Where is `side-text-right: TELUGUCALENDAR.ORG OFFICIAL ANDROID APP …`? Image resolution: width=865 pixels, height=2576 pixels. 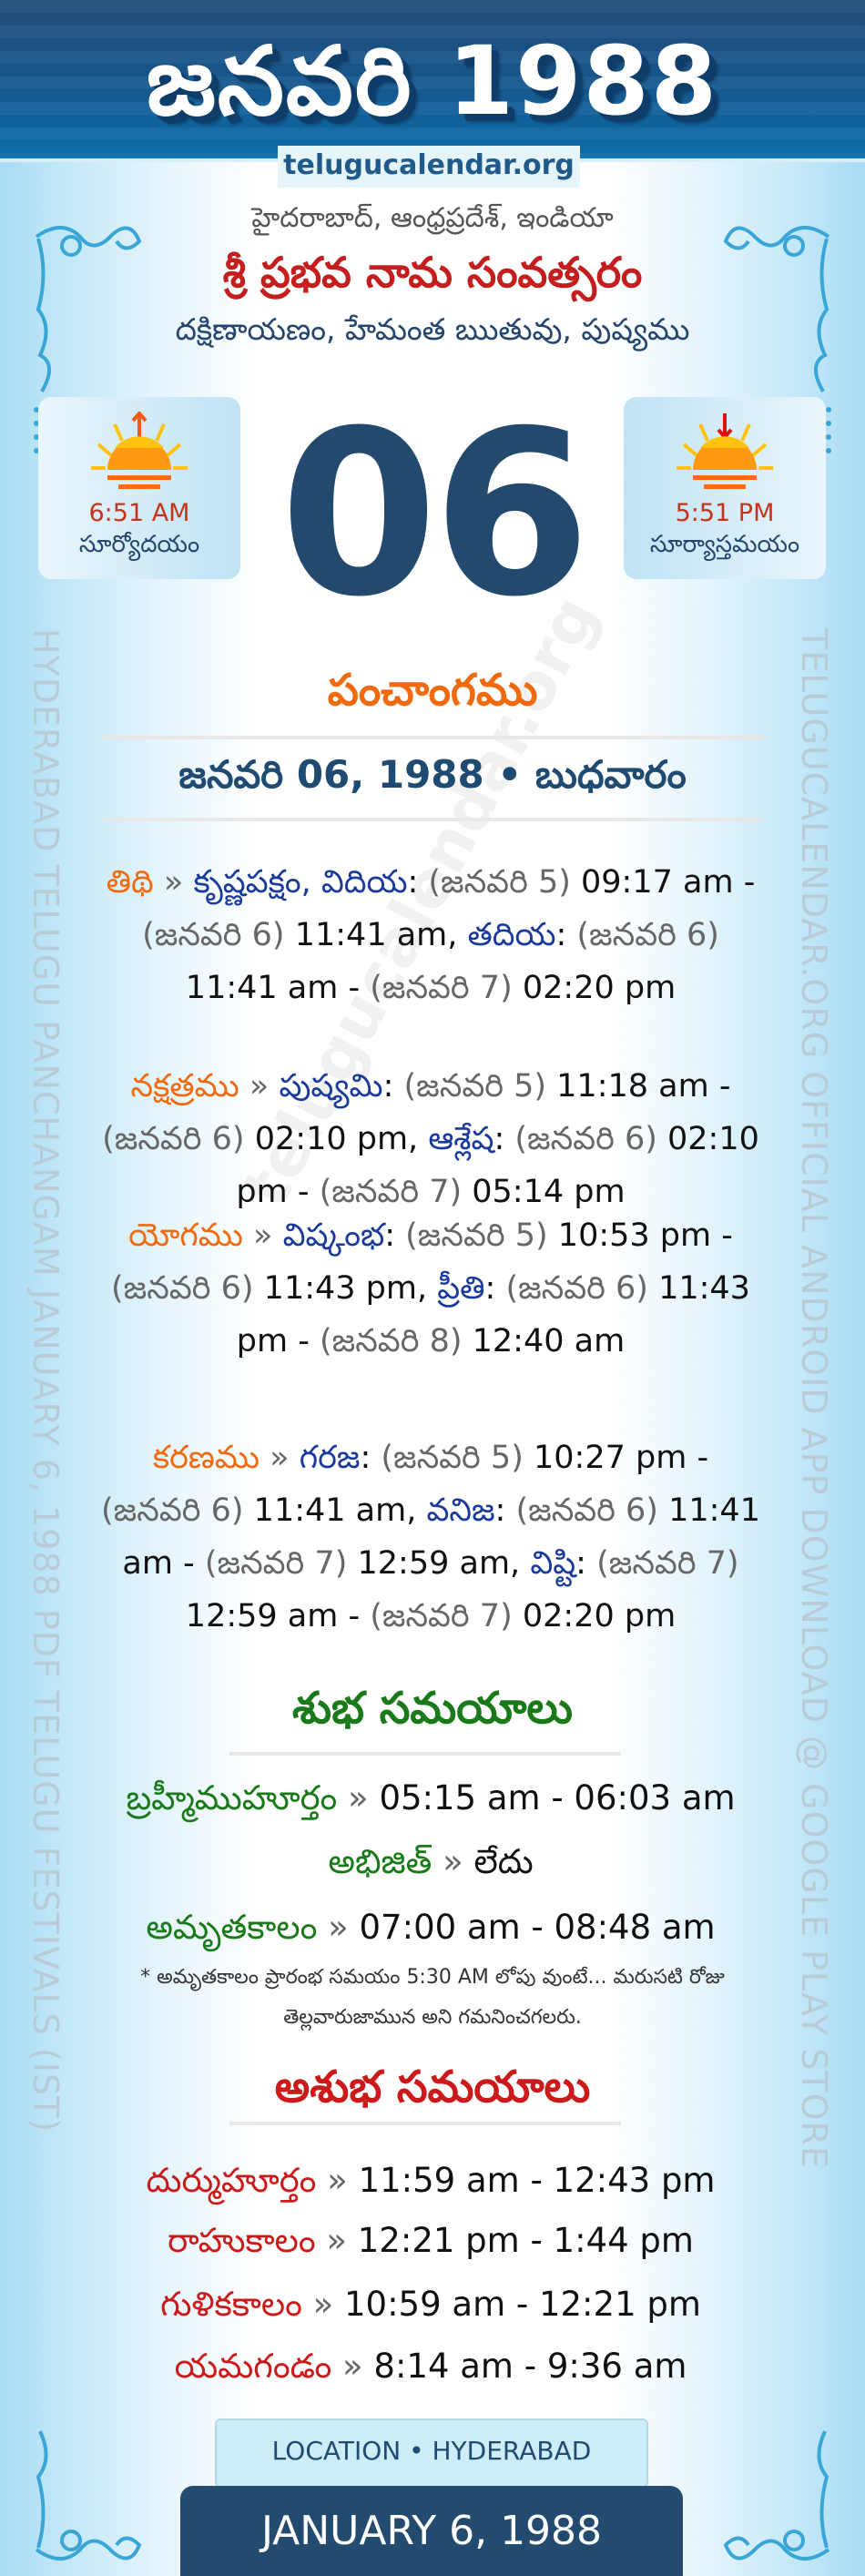
side-text-right: TELUGUCALENDAR.ORG OFFICIAL ANDROID APP … is located at coordinates (814, 1399).